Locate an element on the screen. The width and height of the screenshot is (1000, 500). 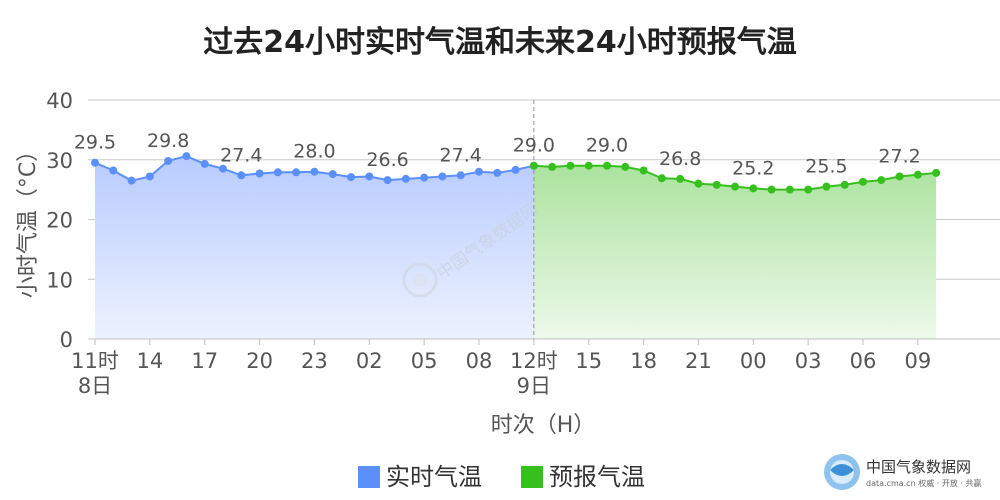
x-tick-label: 02 is located at coordinates (369, 361).